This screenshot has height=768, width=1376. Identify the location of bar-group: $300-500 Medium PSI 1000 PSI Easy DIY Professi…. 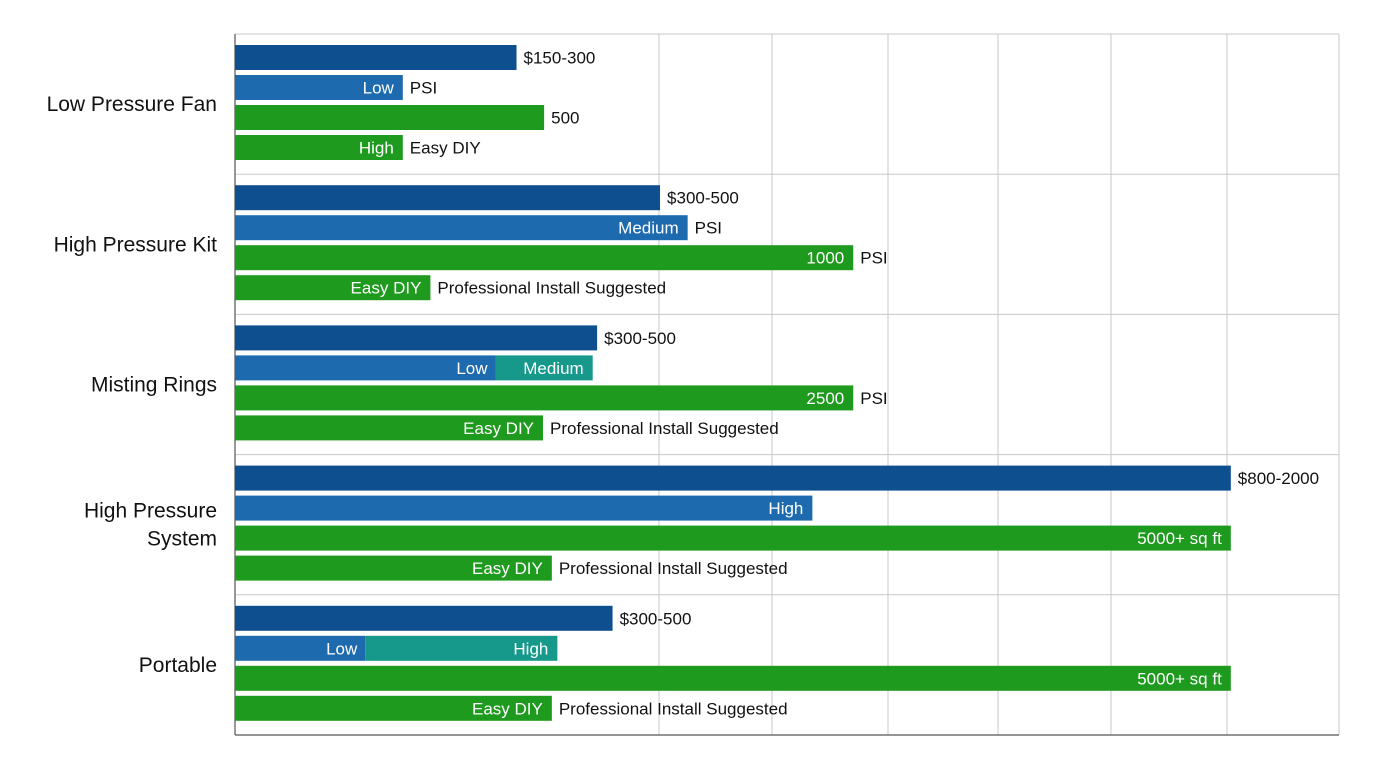
(561, 243).